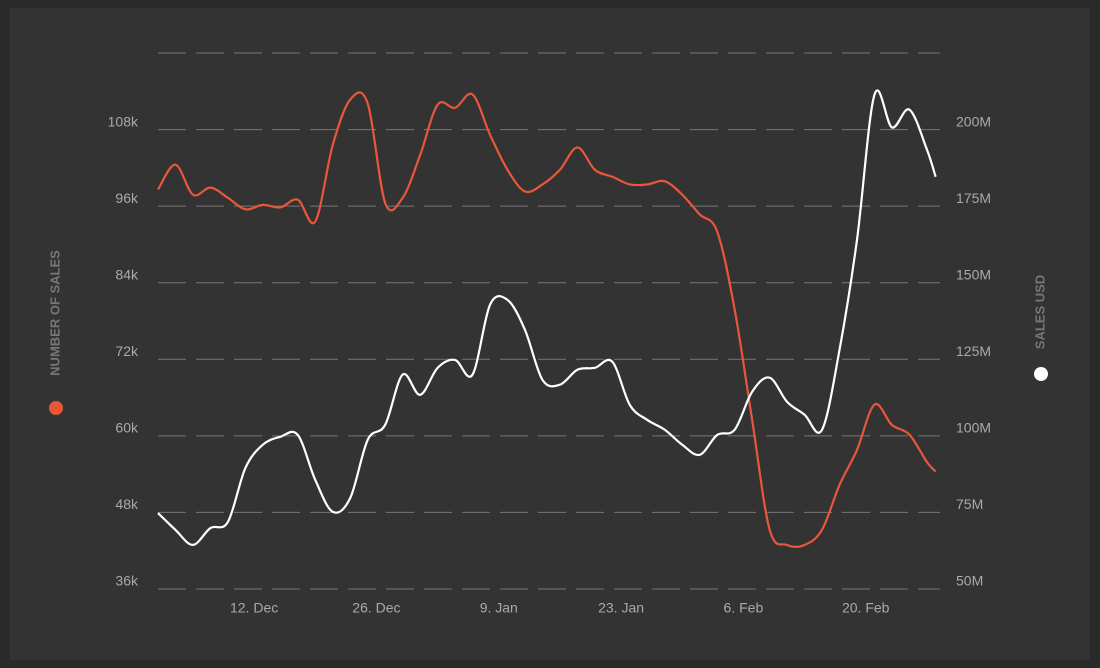 The image size is (1100, 668). What do you see at coordinates (376, 608) in the screenshot?
I see `x-tick-label: 26. Dec` at bounding box center [376, 608].